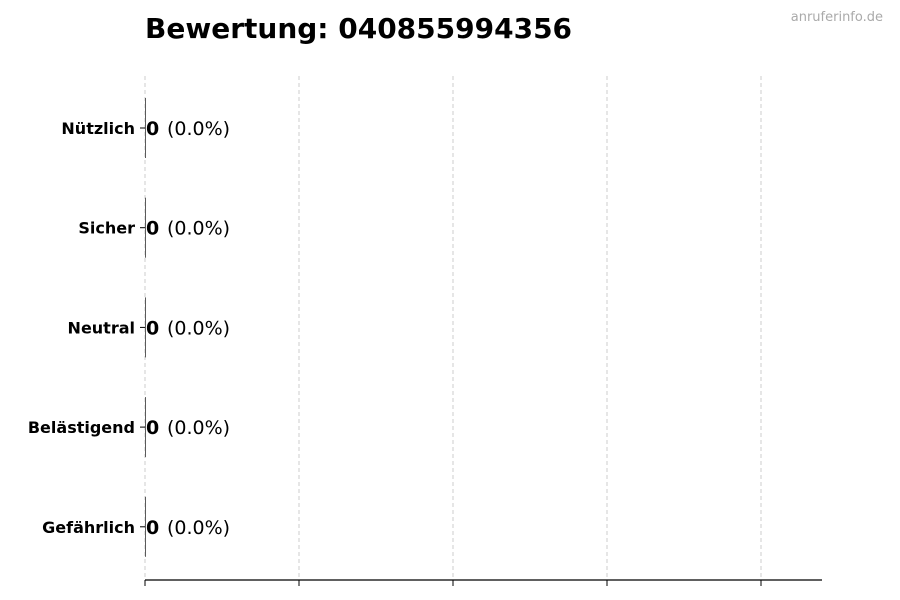  What do you see at coordinates (836, 17) in the screenshot?
I see `watermark: anruferinfo.de` at bounding box center [836, 17].